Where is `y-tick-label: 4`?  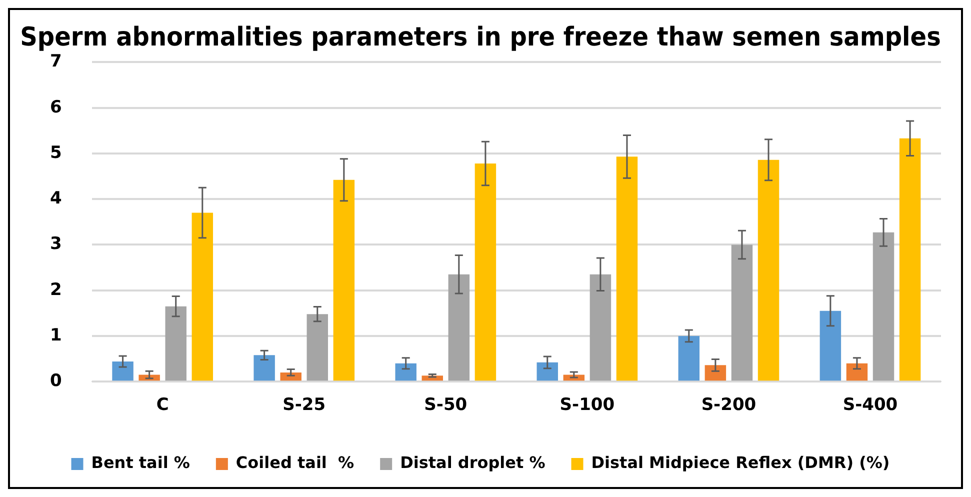
y-tick-label: 4 is located at coordinates (56, 198).